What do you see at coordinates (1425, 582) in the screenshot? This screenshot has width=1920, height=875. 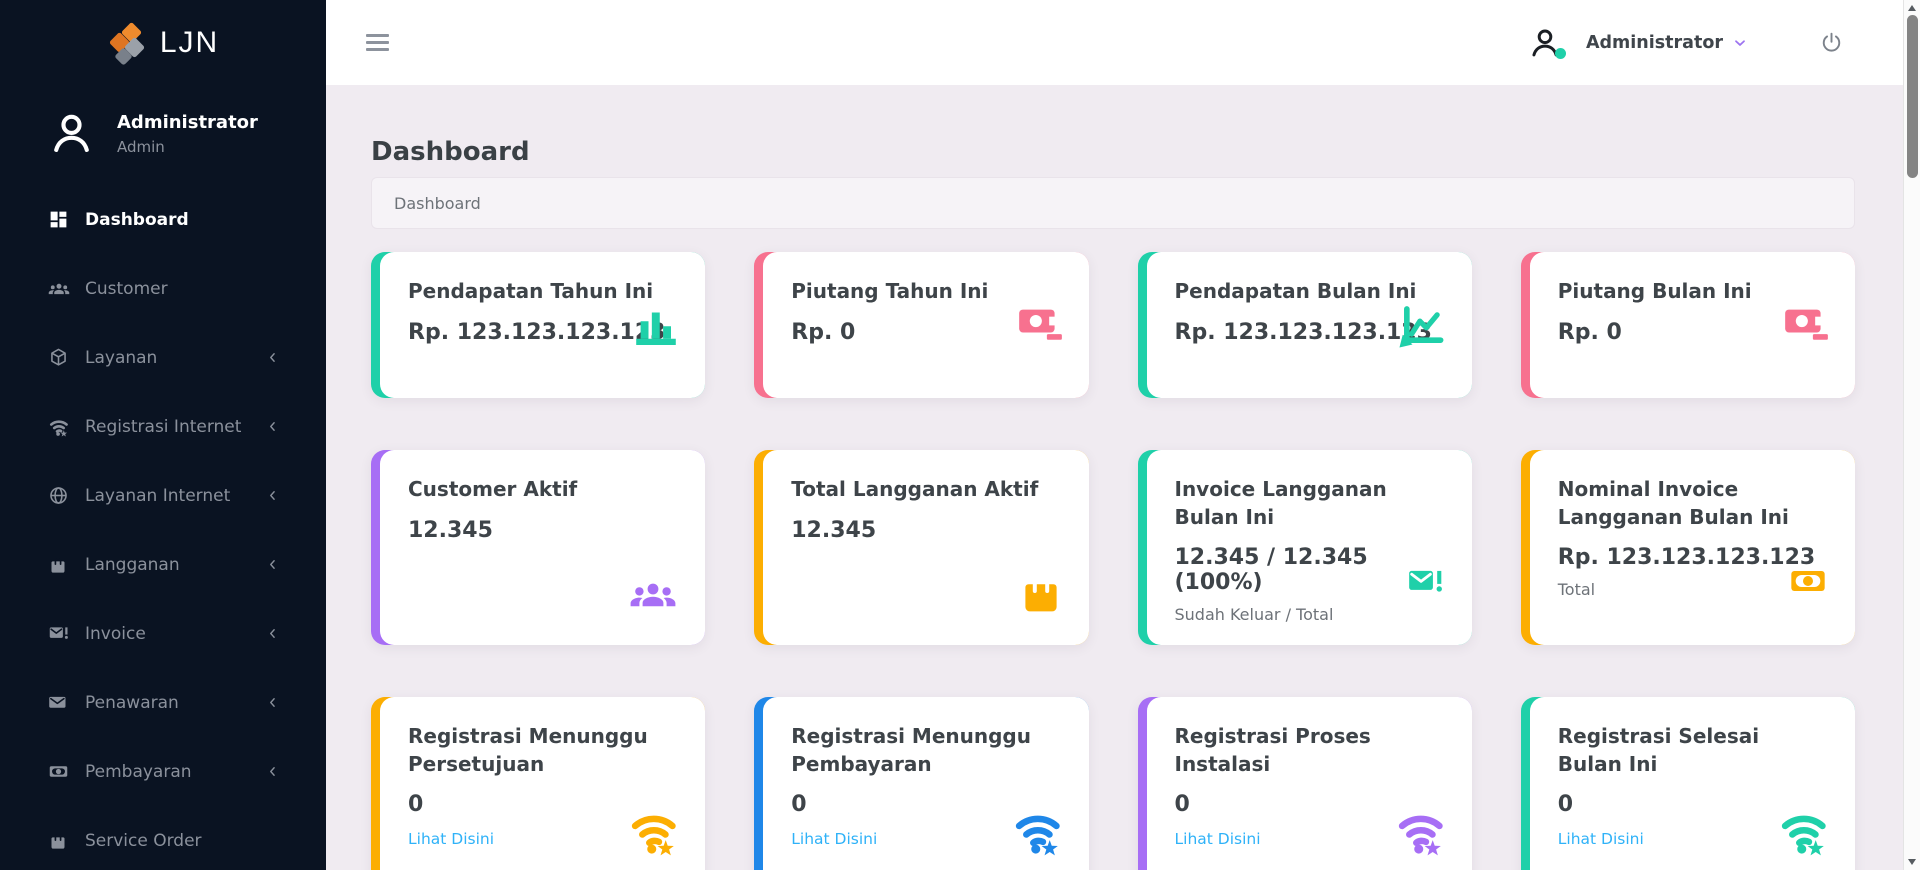 I see `mail-alert-icon` at bounding box center [1425, 582].